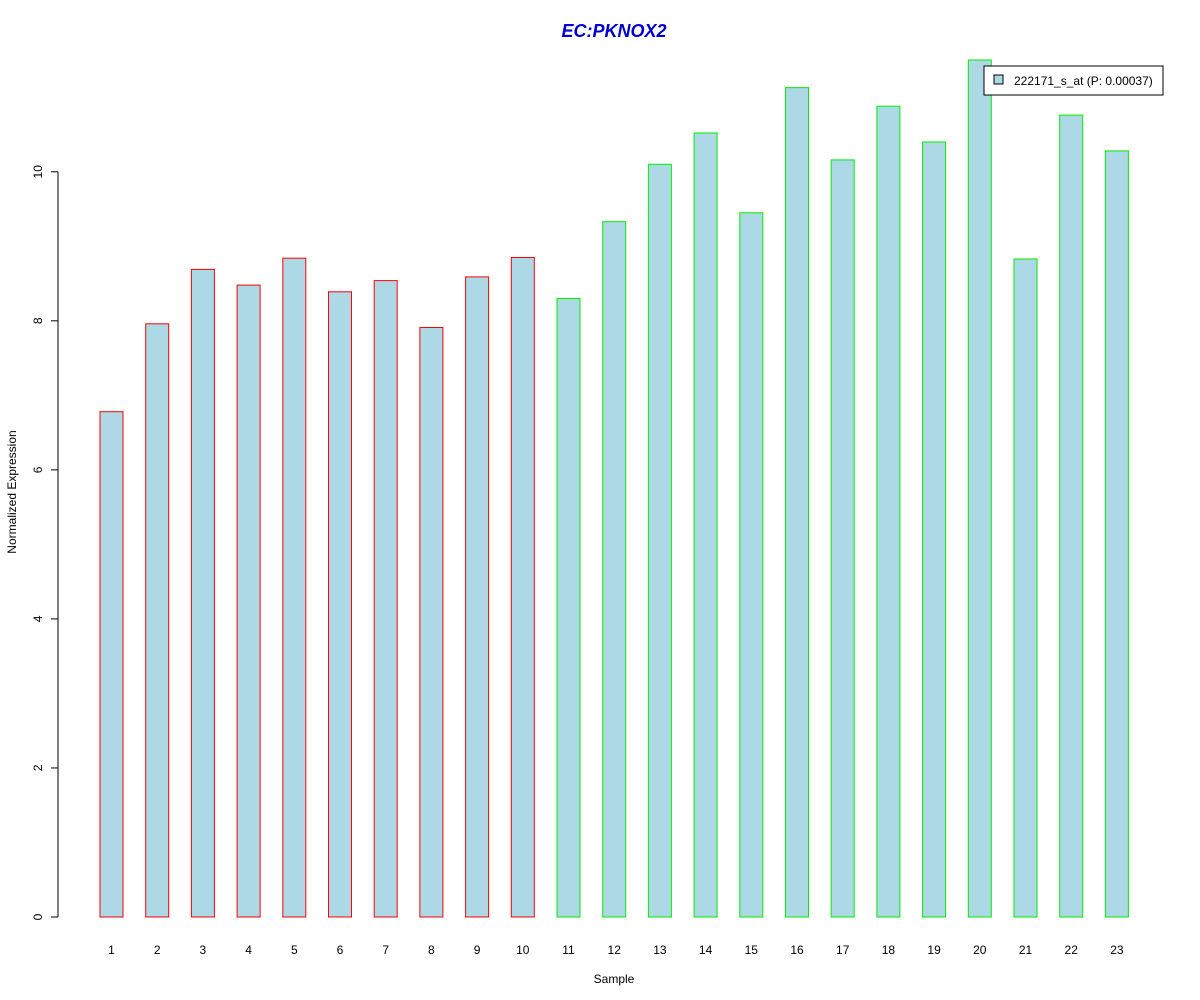 This screenshot has height=1000, width=1200. Describe the element at coordinates (38, 916) in the screenshot. I see `y-tick-label-0: 0` at that location.